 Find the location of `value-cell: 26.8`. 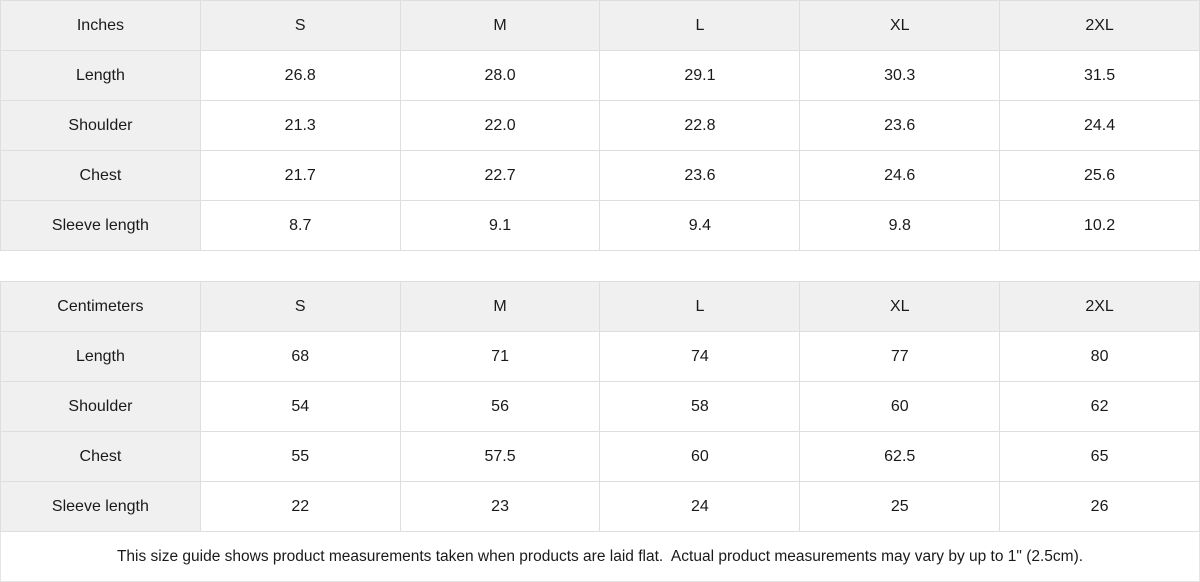

value-cell: 26.8 is located at coordinates (300, 75).